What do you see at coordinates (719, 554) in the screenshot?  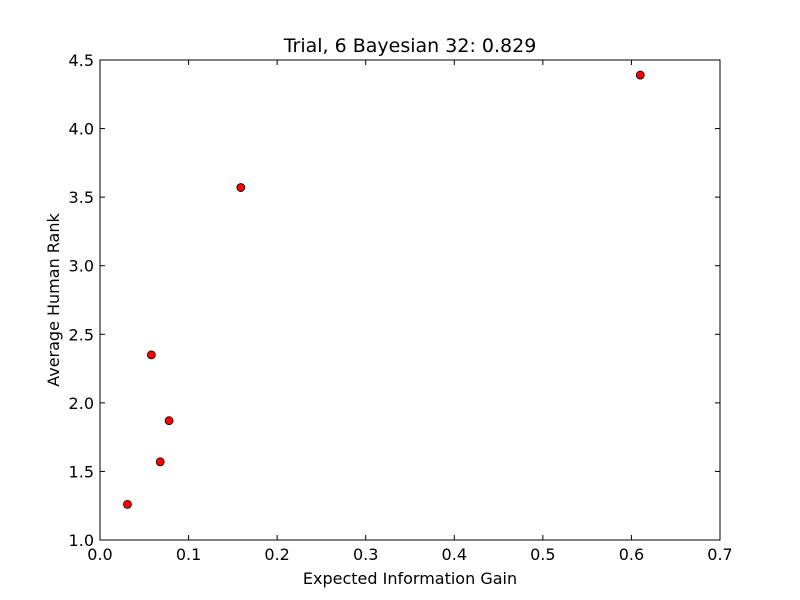 I see `x-tick-label: 0.7` at bounding box center [719, 554].